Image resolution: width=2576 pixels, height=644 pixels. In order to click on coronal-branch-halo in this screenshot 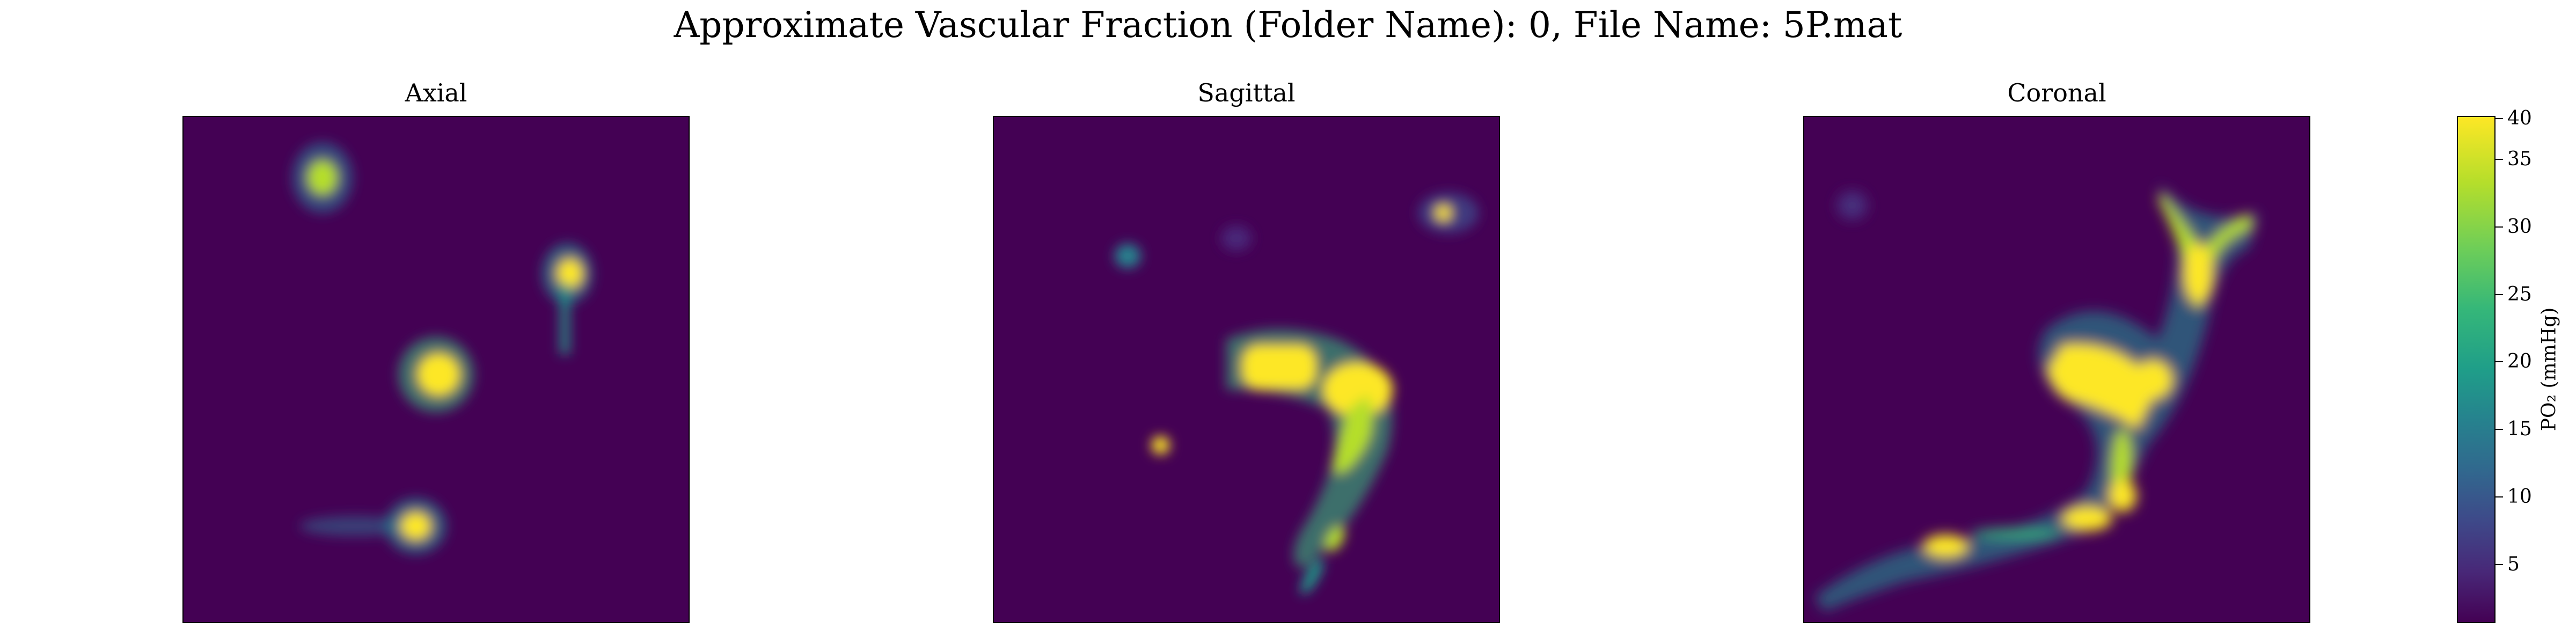, I will do `click(2036, 397)`.